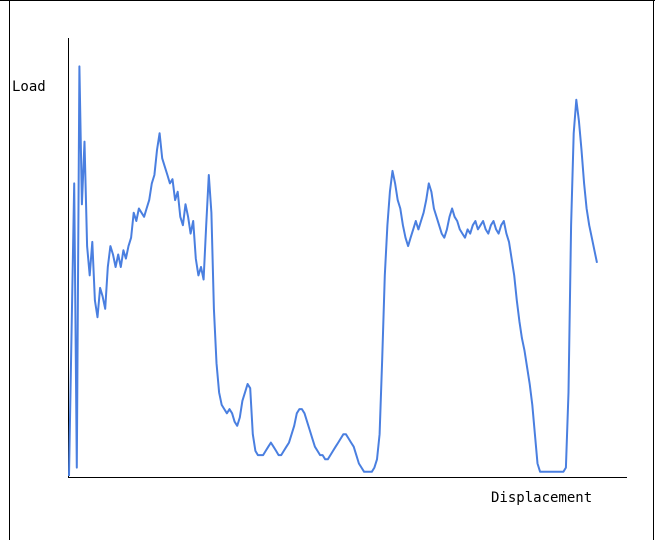  What do you see at coordinates (29, 87) in the screenshot?
I see `y-axis-label: Load` at bounding box center [29, 87].